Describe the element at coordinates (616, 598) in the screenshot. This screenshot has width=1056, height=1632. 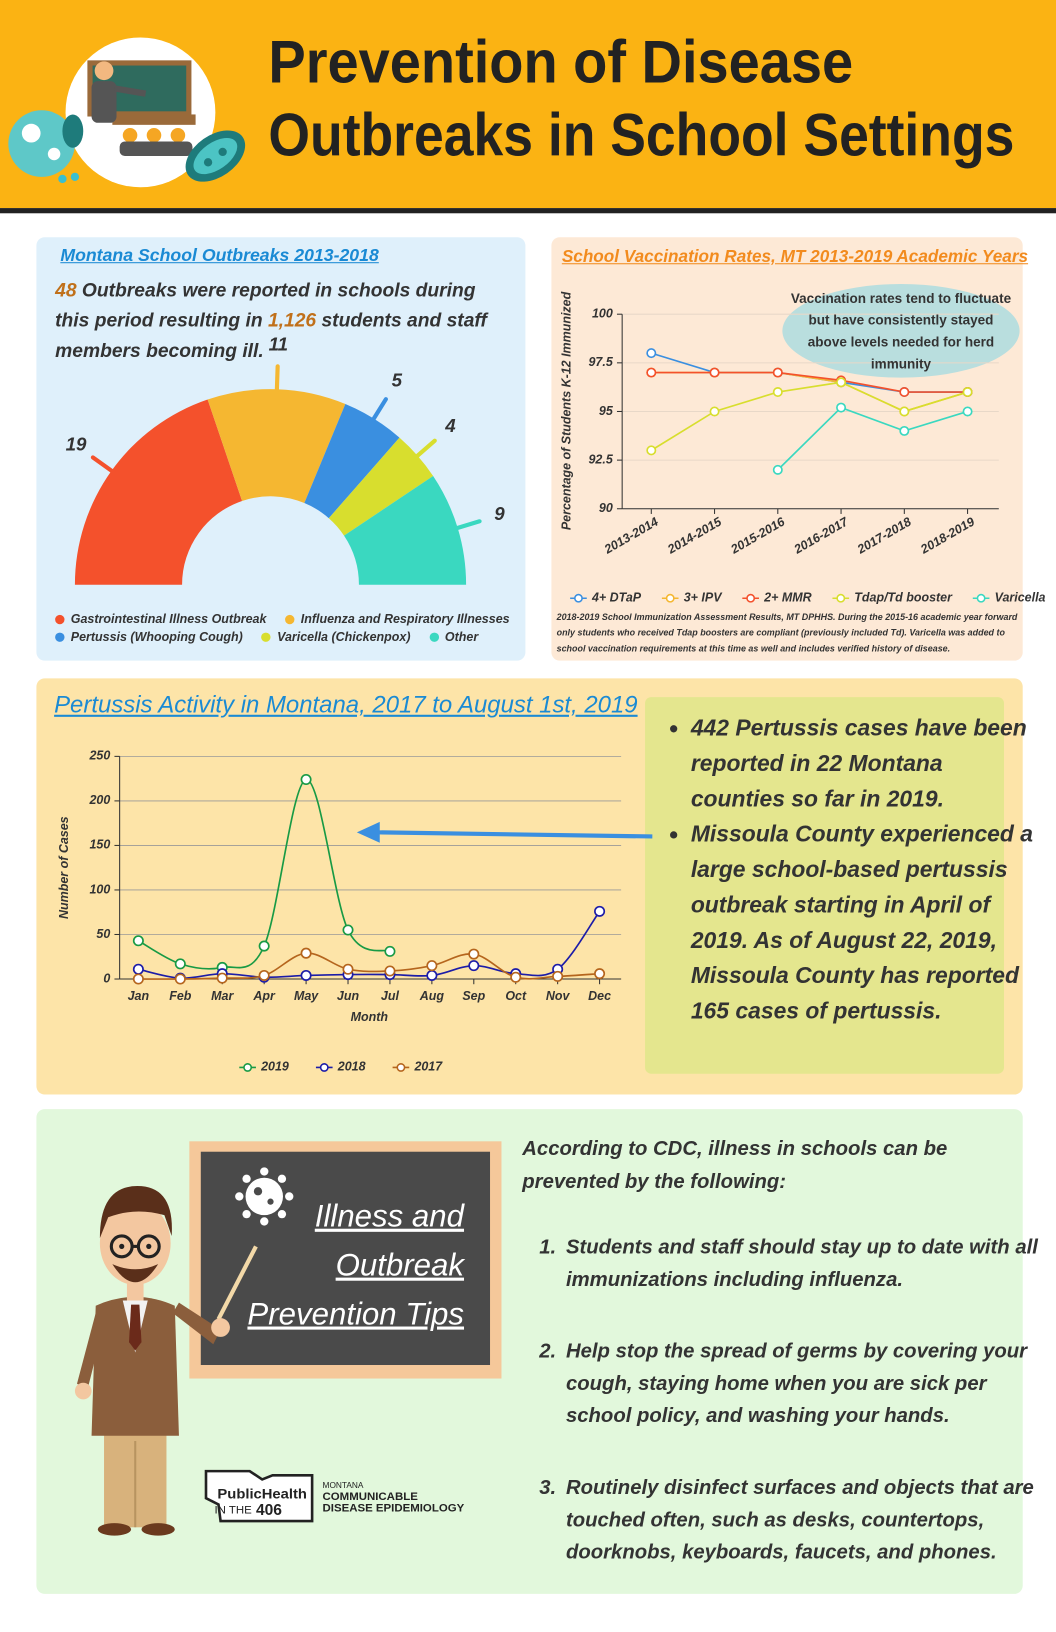
I see `legend-label: 4+ DTaP` at that location.